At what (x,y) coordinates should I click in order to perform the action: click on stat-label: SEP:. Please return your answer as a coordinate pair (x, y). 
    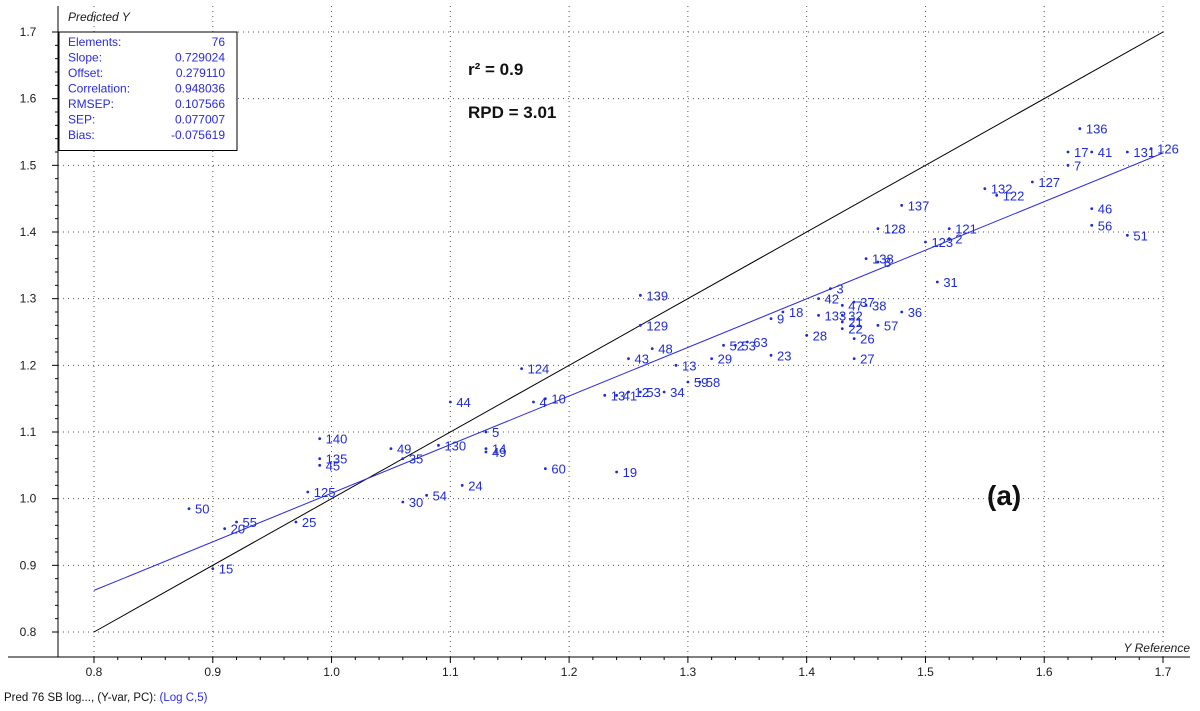
    Looking at the image, I should click on (81, 120).